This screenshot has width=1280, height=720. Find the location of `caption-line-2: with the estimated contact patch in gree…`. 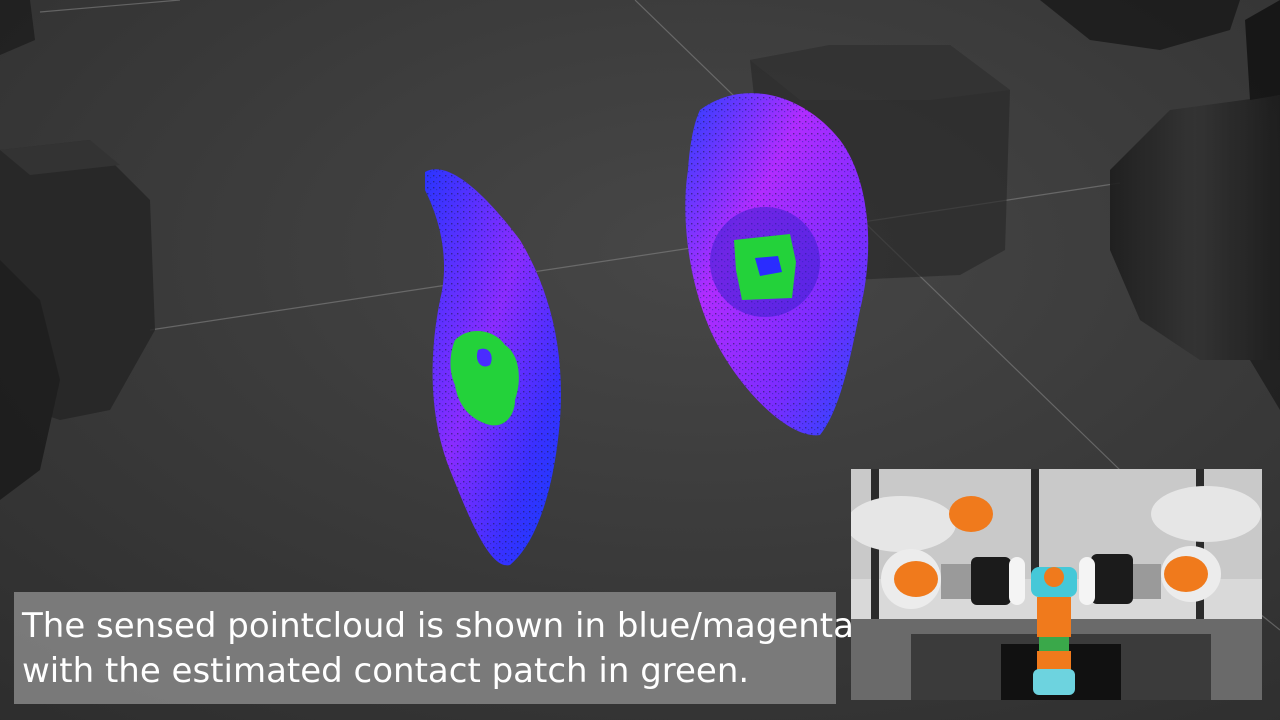

caption-line-2: with the estimated contact patch in gree… is located at coordinates (386, 671).